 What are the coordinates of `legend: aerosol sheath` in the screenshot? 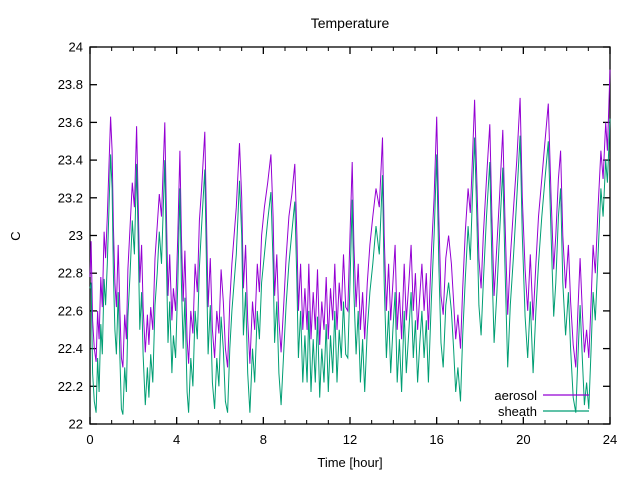 It's located at (541, 403).